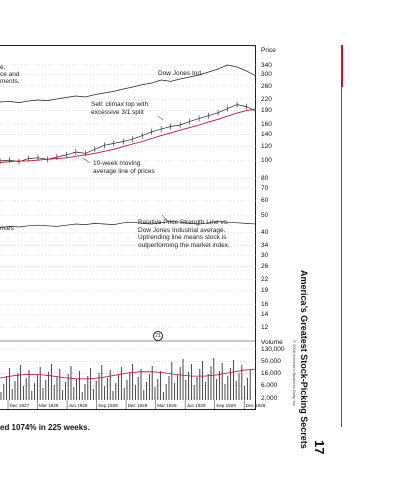  What do you see at coordinates (269, 386) in the screenshot?
I see `volume-tick-label: 6,000` at bounding box center [269, 386].